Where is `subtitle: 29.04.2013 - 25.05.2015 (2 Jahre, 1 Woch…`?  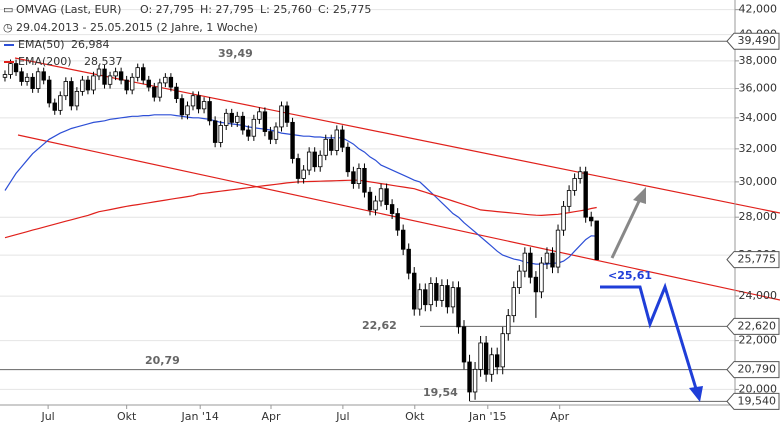 subtitle: 29.04.2013 - 25.05.2015 (2 Jahre, 1 Woch… is located at coordinates (137, 27).